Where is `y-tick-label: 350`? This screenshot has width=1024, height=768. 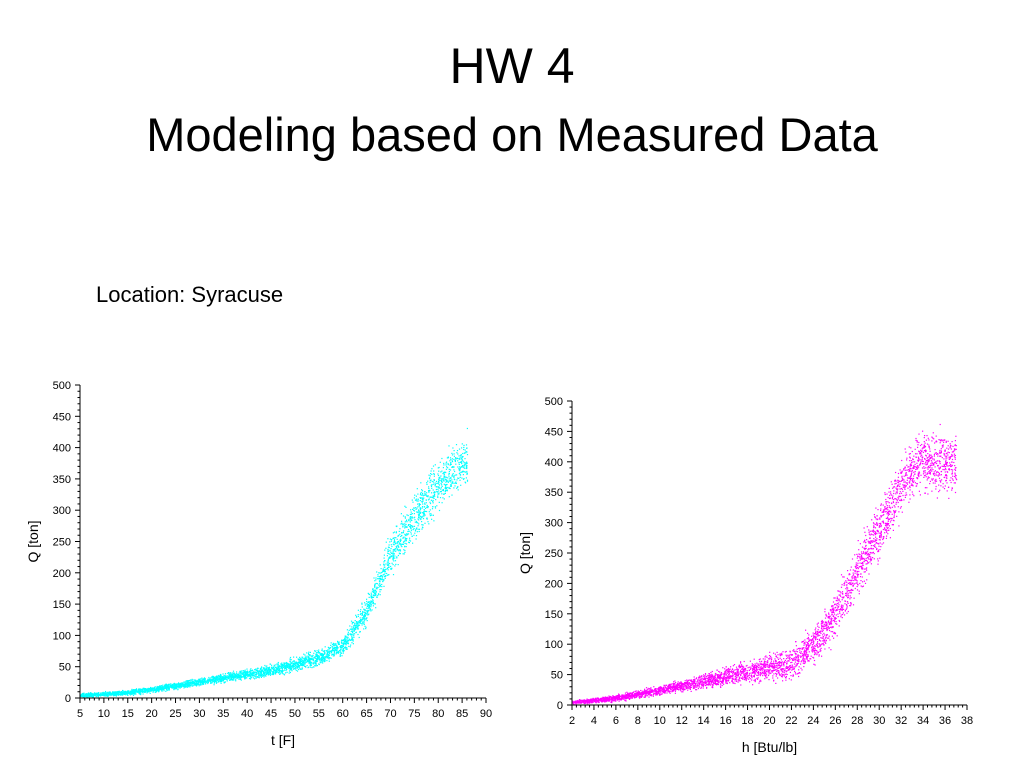 y-tick-label: 350 is located at coordinates (62, 480).